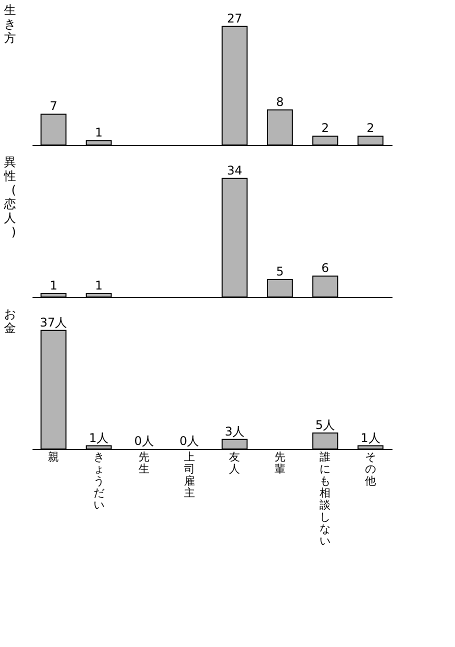  I want to click on data-label: 37人, so click(54, 322).